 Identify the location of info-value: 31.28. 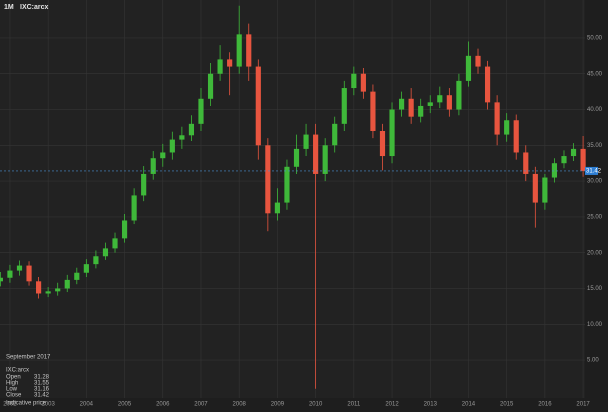
(42, 378).